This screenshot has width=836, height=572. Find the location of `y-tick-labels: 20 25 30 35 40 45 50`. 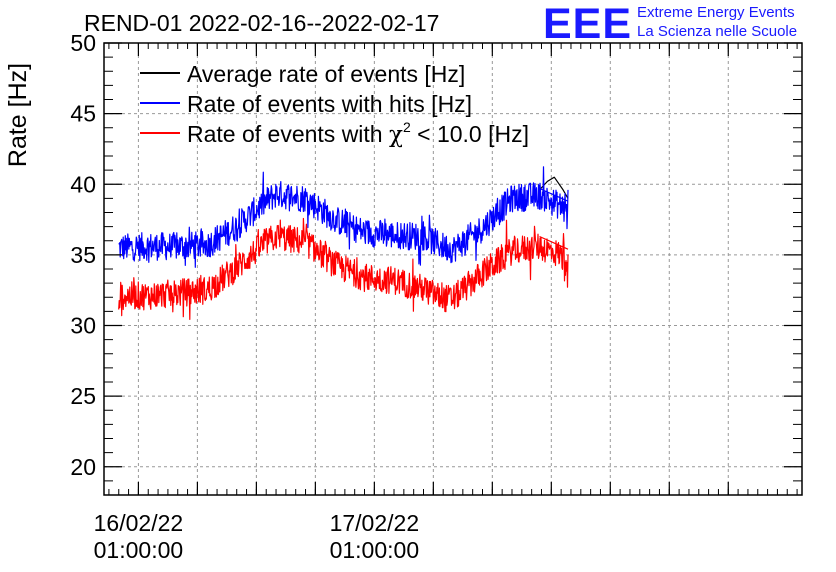

y-tick-labels: 20 25 30 35 40 45 50 is located at coordinates (83, 255).